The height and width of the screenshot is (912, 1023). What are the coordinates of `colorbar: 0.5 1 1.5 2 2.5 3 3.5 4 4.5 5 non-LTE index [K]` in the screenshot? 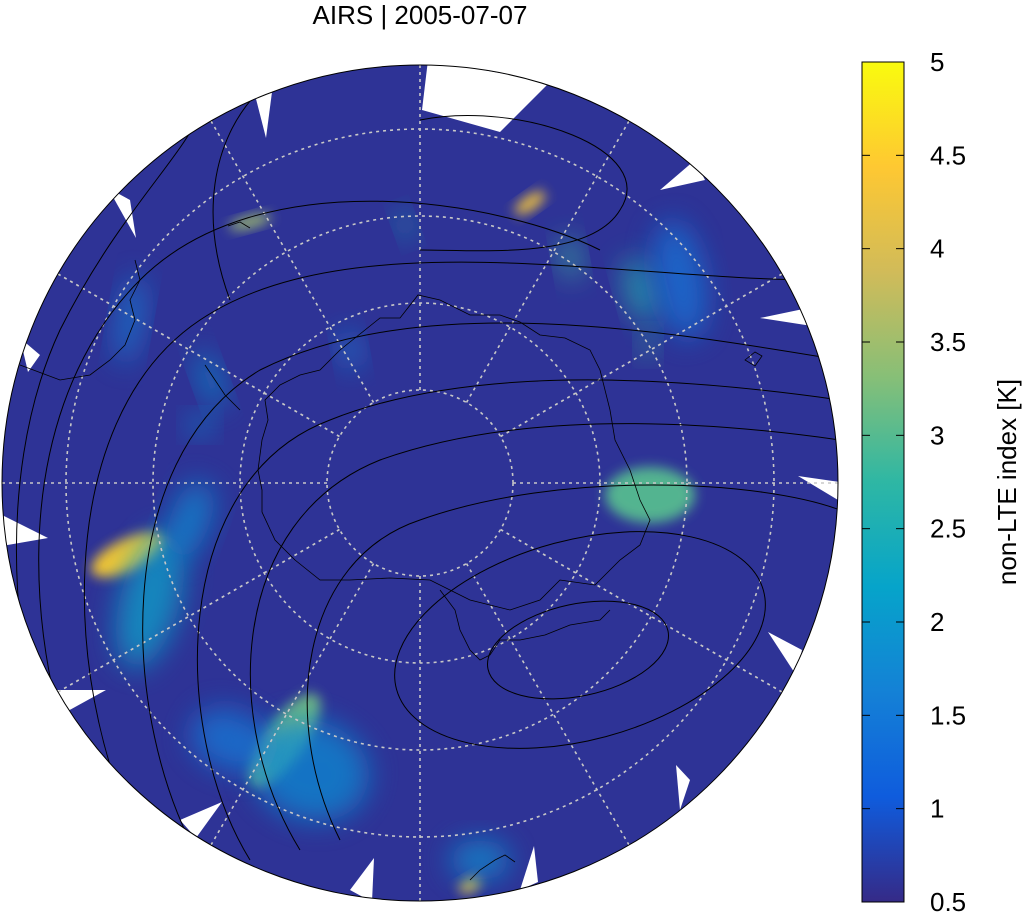 It's located at (941, 479).